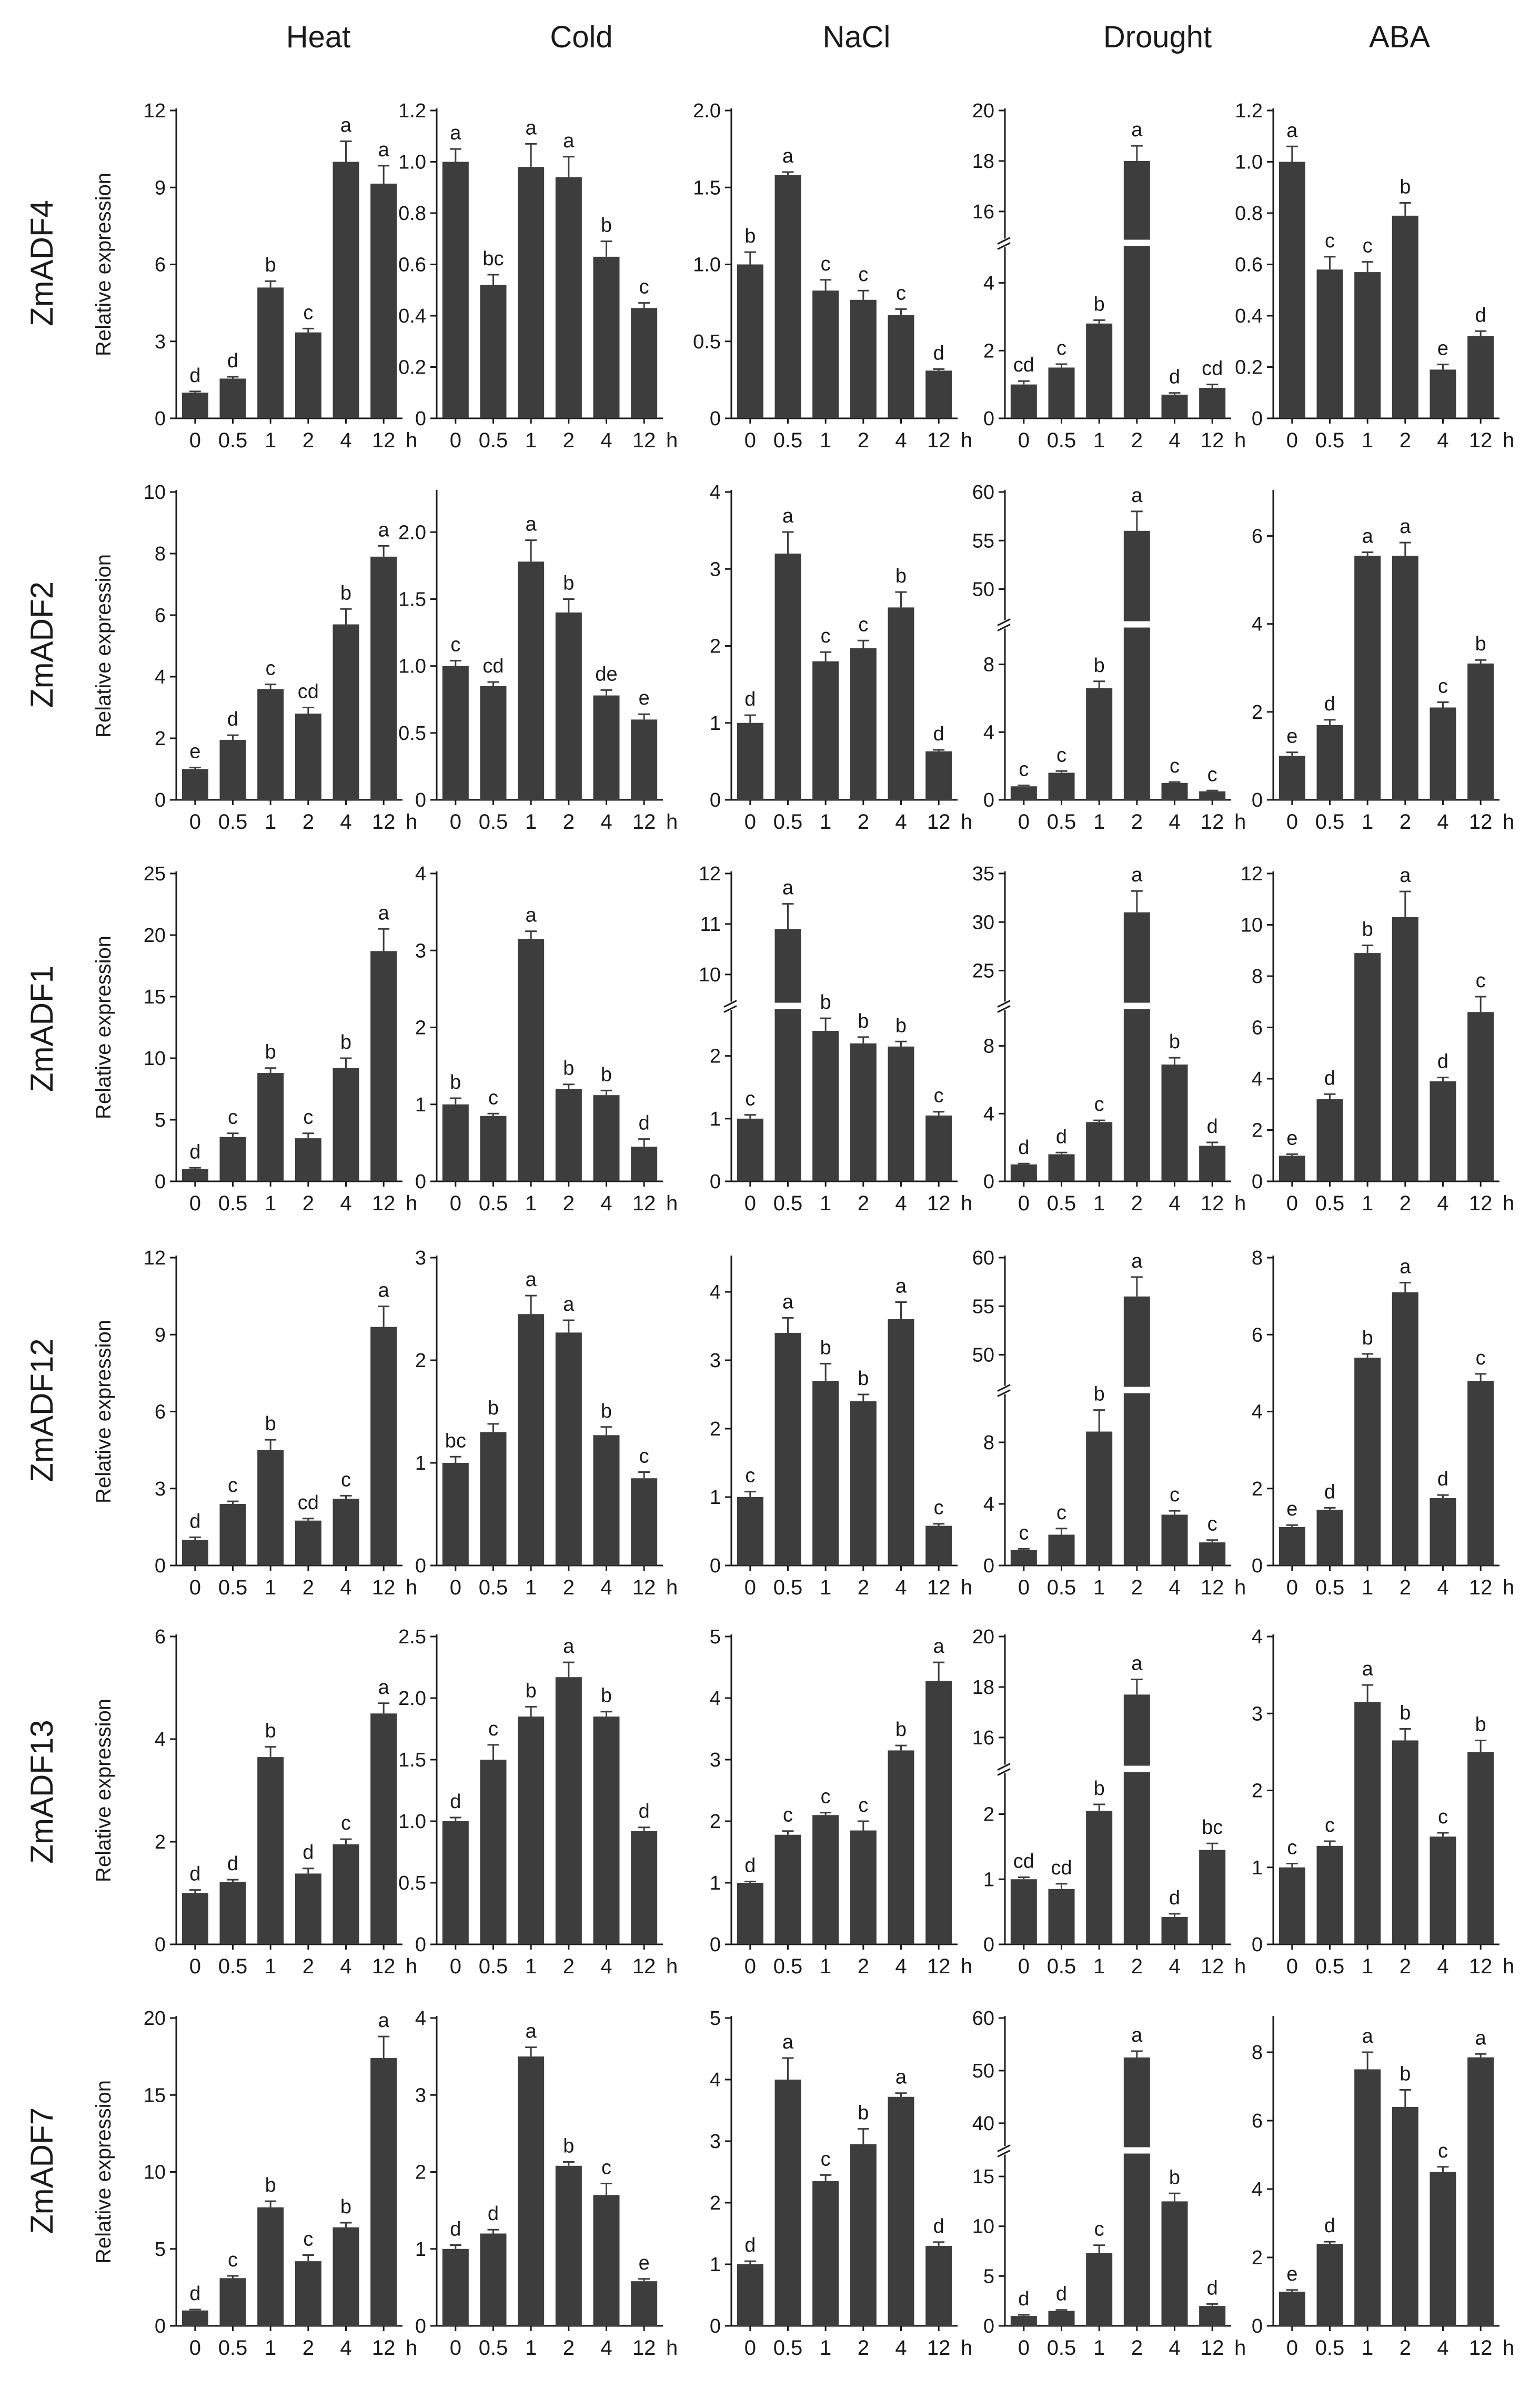  Describe the element at coordinates (160, 1842) in the screenshot. I see `y-tick-label: 2` at that location.